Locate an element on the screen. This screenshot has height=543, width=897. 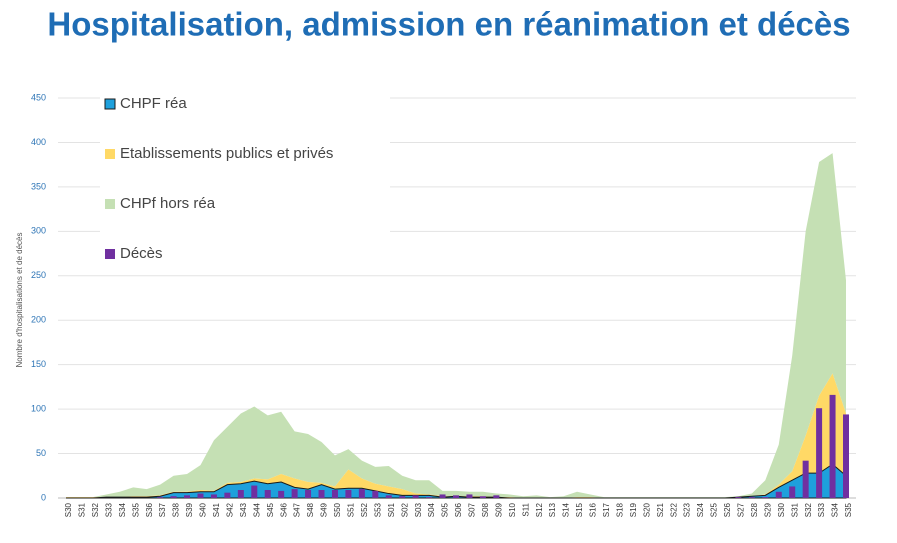
legend-label: CHPf hors réa is located at coordinates (168, 203).